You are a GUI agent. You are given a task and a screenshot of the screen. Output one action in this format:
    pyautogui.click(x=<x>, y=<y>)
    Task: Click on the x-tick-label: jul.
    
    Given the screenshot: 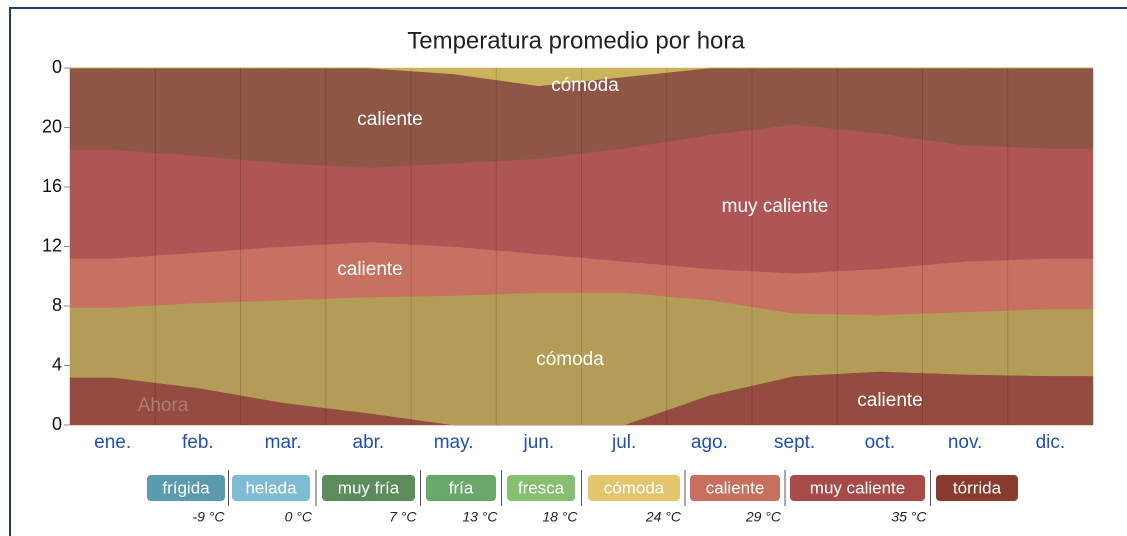 What is the action you would take?
    pyautogui.click(x=623, y=442)
    